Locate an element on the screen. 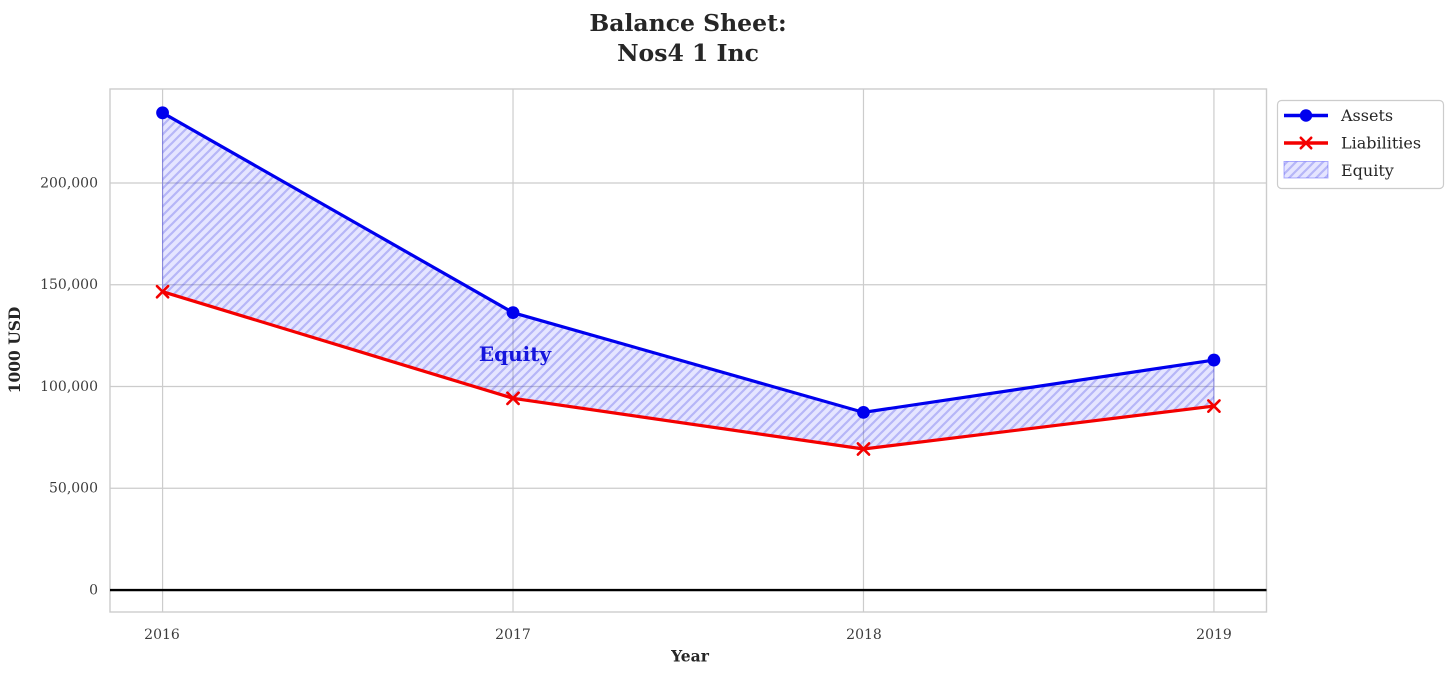 The image size is (1454, 676). y-tick-0: 0 is located at coordinates (93, 591).